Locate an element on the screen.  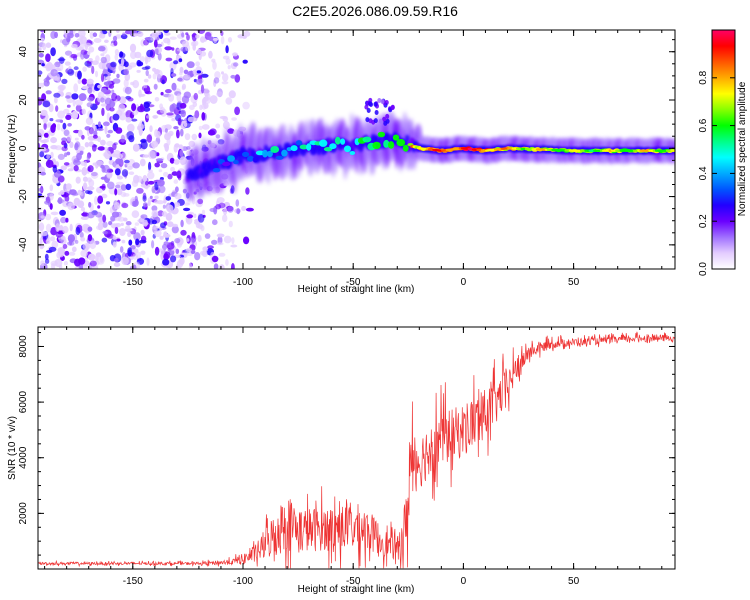
snr-xtick-label: -100 is located at coordinates (243, 581).